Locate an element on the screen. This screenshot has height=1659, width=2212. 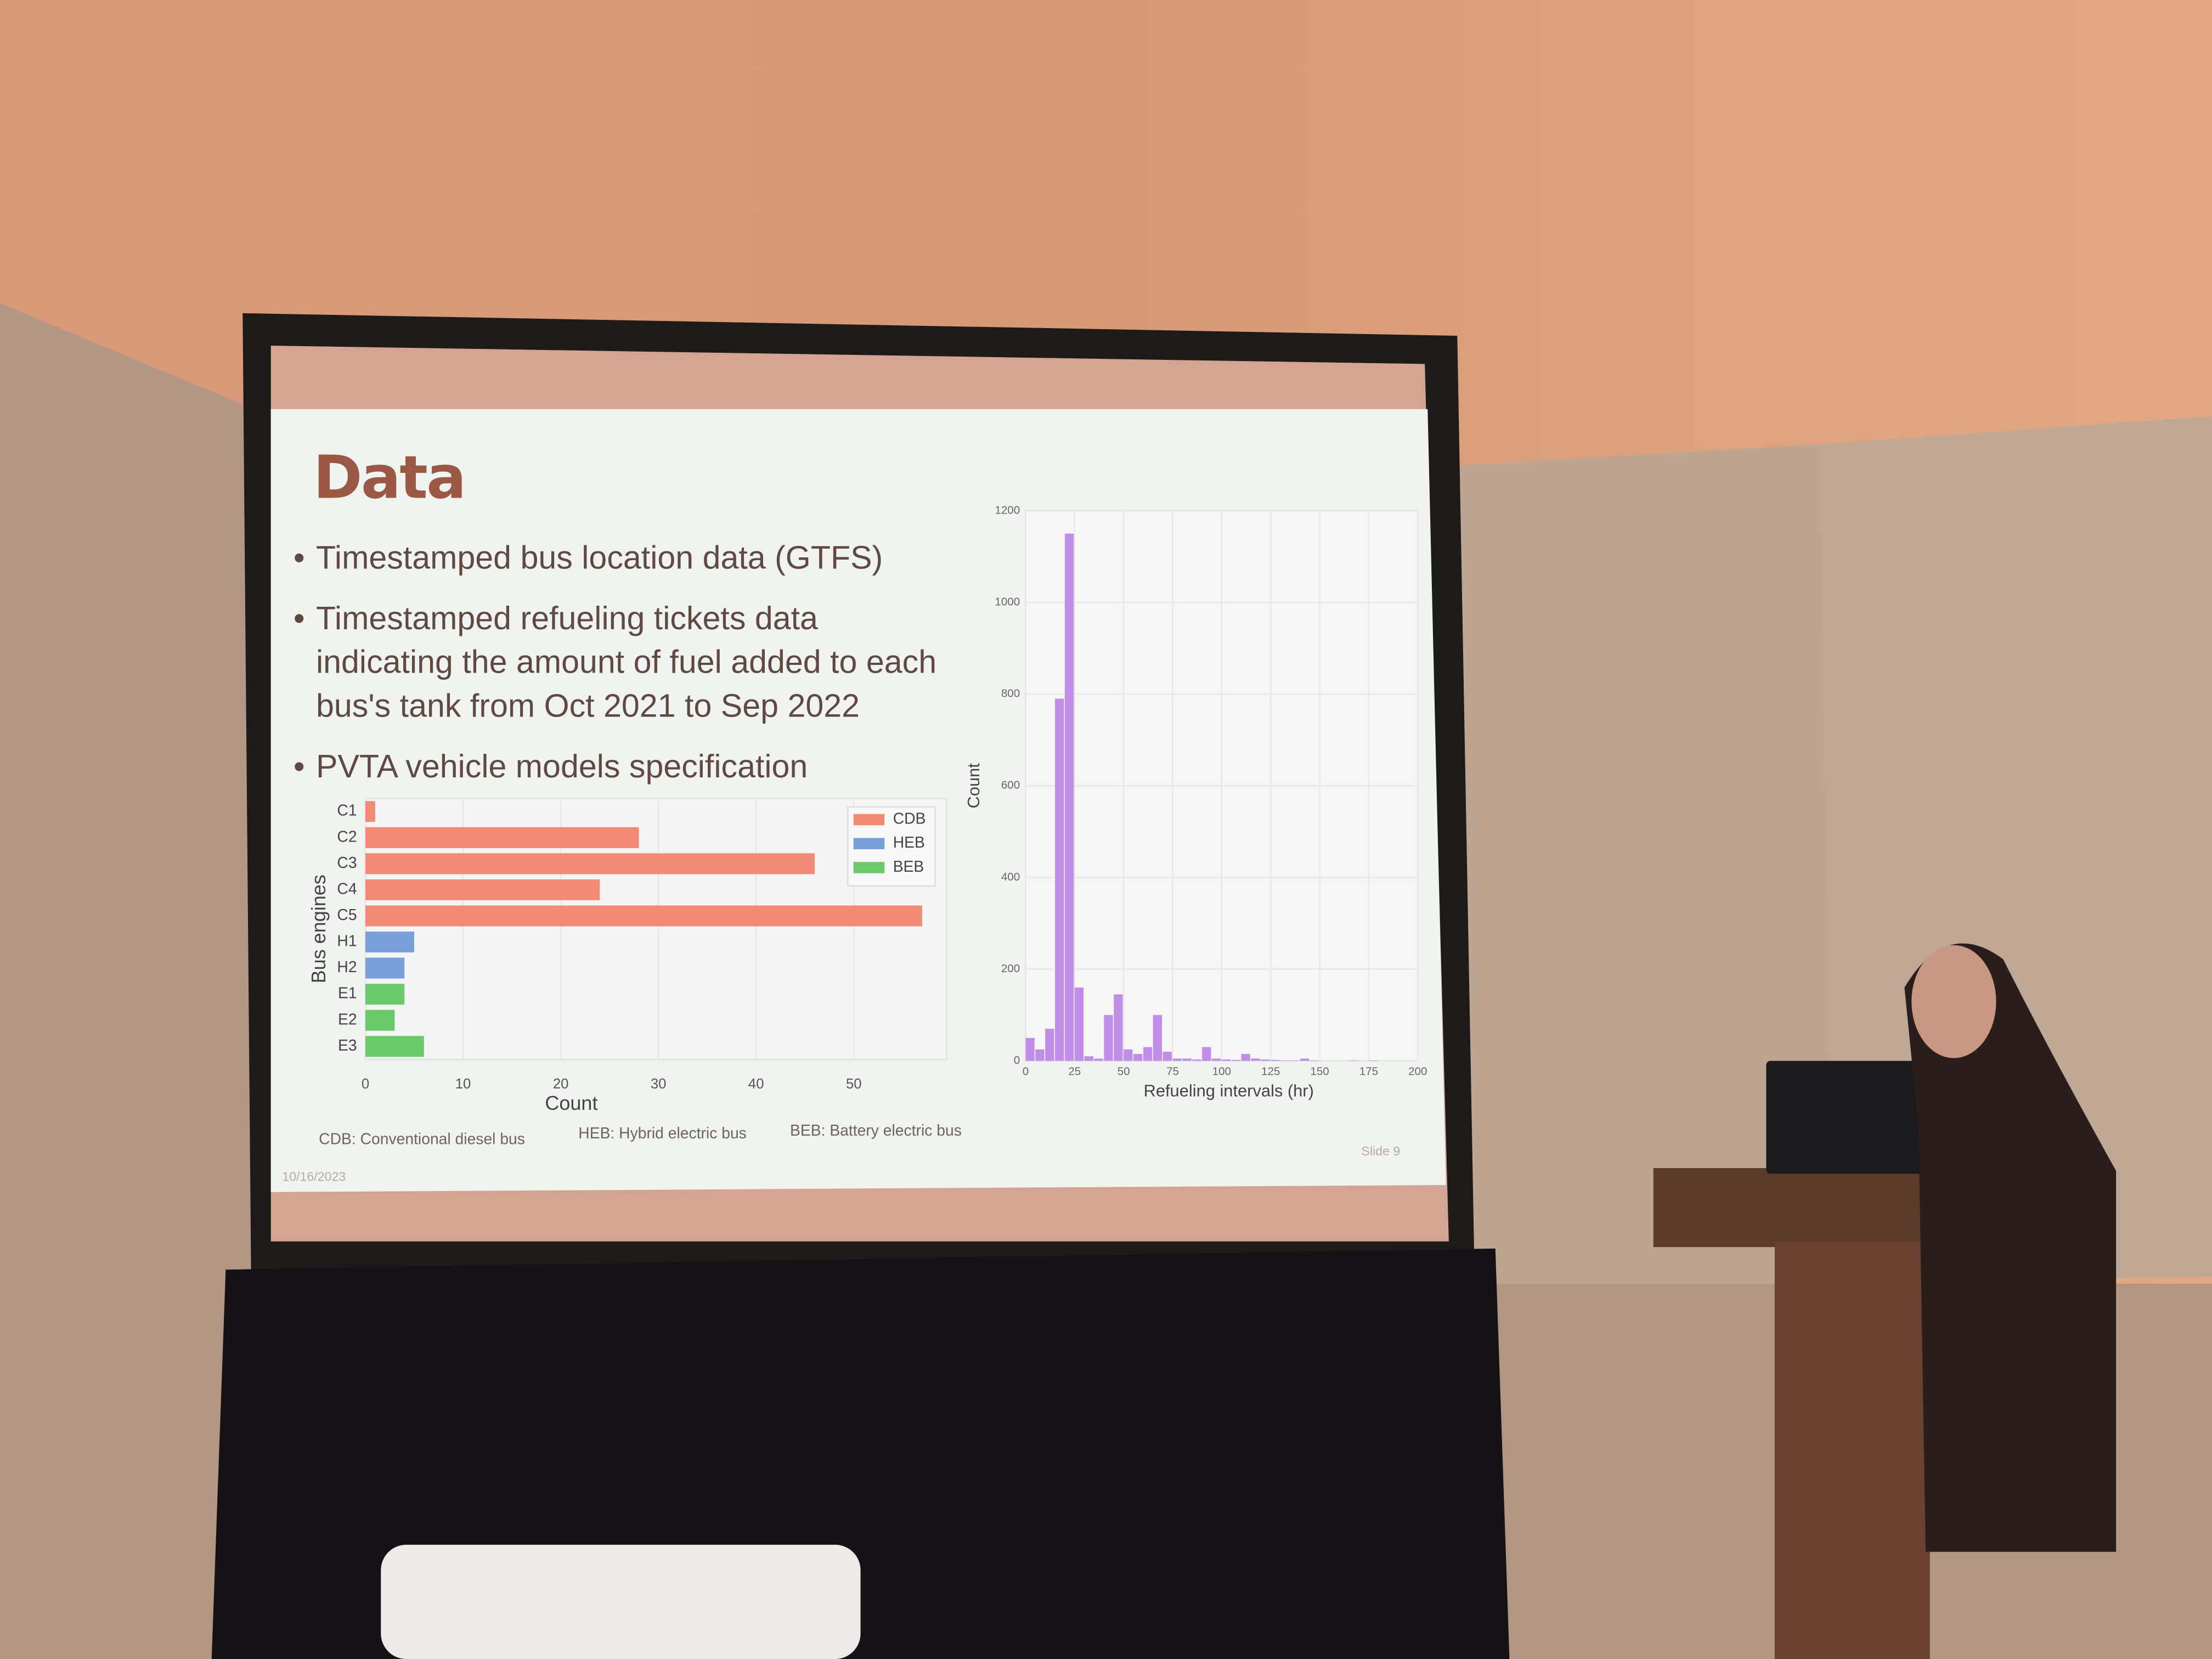
bullet: Timestamped bus location data (GTFS) is located at coordinates (625, 558).